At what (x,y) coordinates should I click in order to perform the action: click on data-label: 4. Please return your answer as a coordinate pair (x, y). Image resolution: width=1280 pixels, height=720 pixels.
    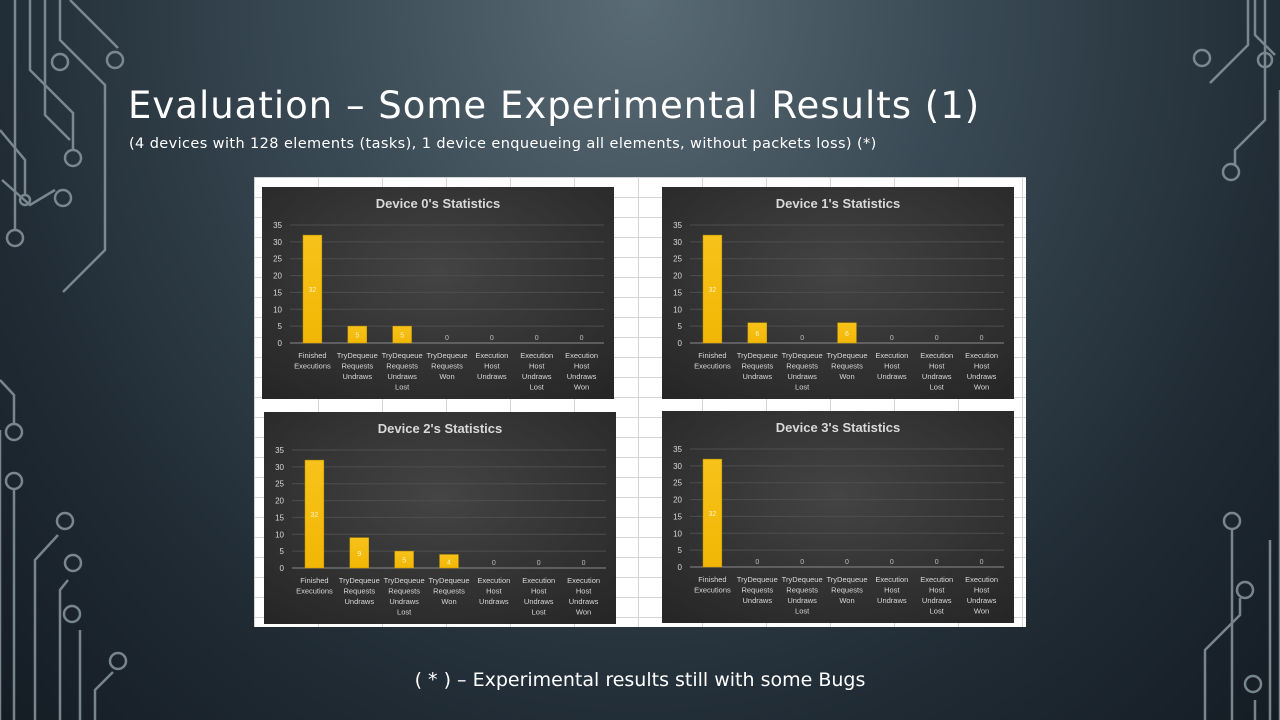
    Looking at the image, I should click on (449, 562).